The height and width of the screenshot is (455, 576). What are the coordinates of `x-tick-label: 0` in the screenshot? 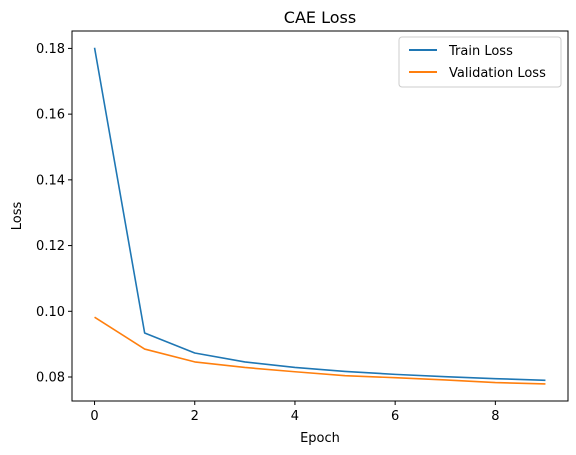 It's located at (94, 416).